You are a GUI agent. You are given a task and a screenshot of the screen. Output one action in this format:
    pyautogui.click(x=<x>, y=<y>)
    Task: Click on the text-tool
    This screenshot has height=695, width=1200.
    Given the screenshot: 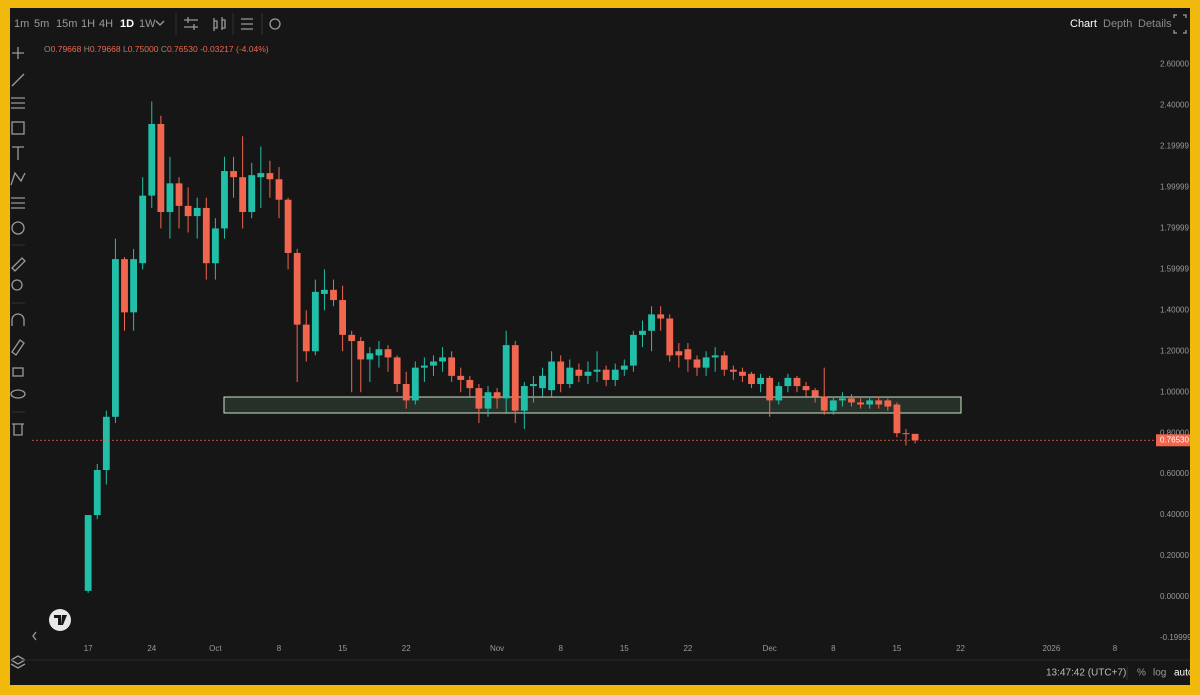 What is the action you would take?
    pyautogui.click(x=18, y=153)
    